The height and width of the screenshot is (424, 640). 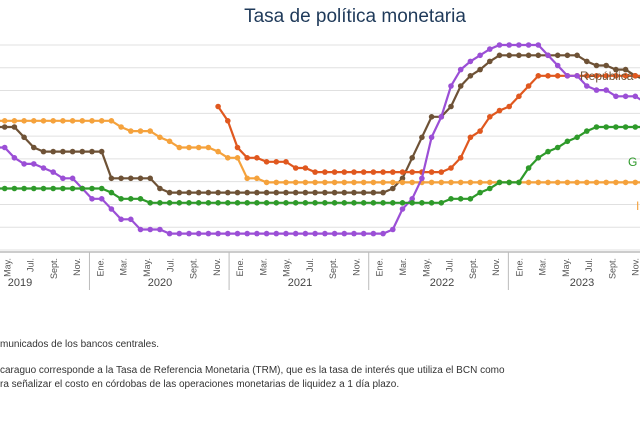 I want to click on source-note: municados de los bancos centrales., so click(x=79, y=344).